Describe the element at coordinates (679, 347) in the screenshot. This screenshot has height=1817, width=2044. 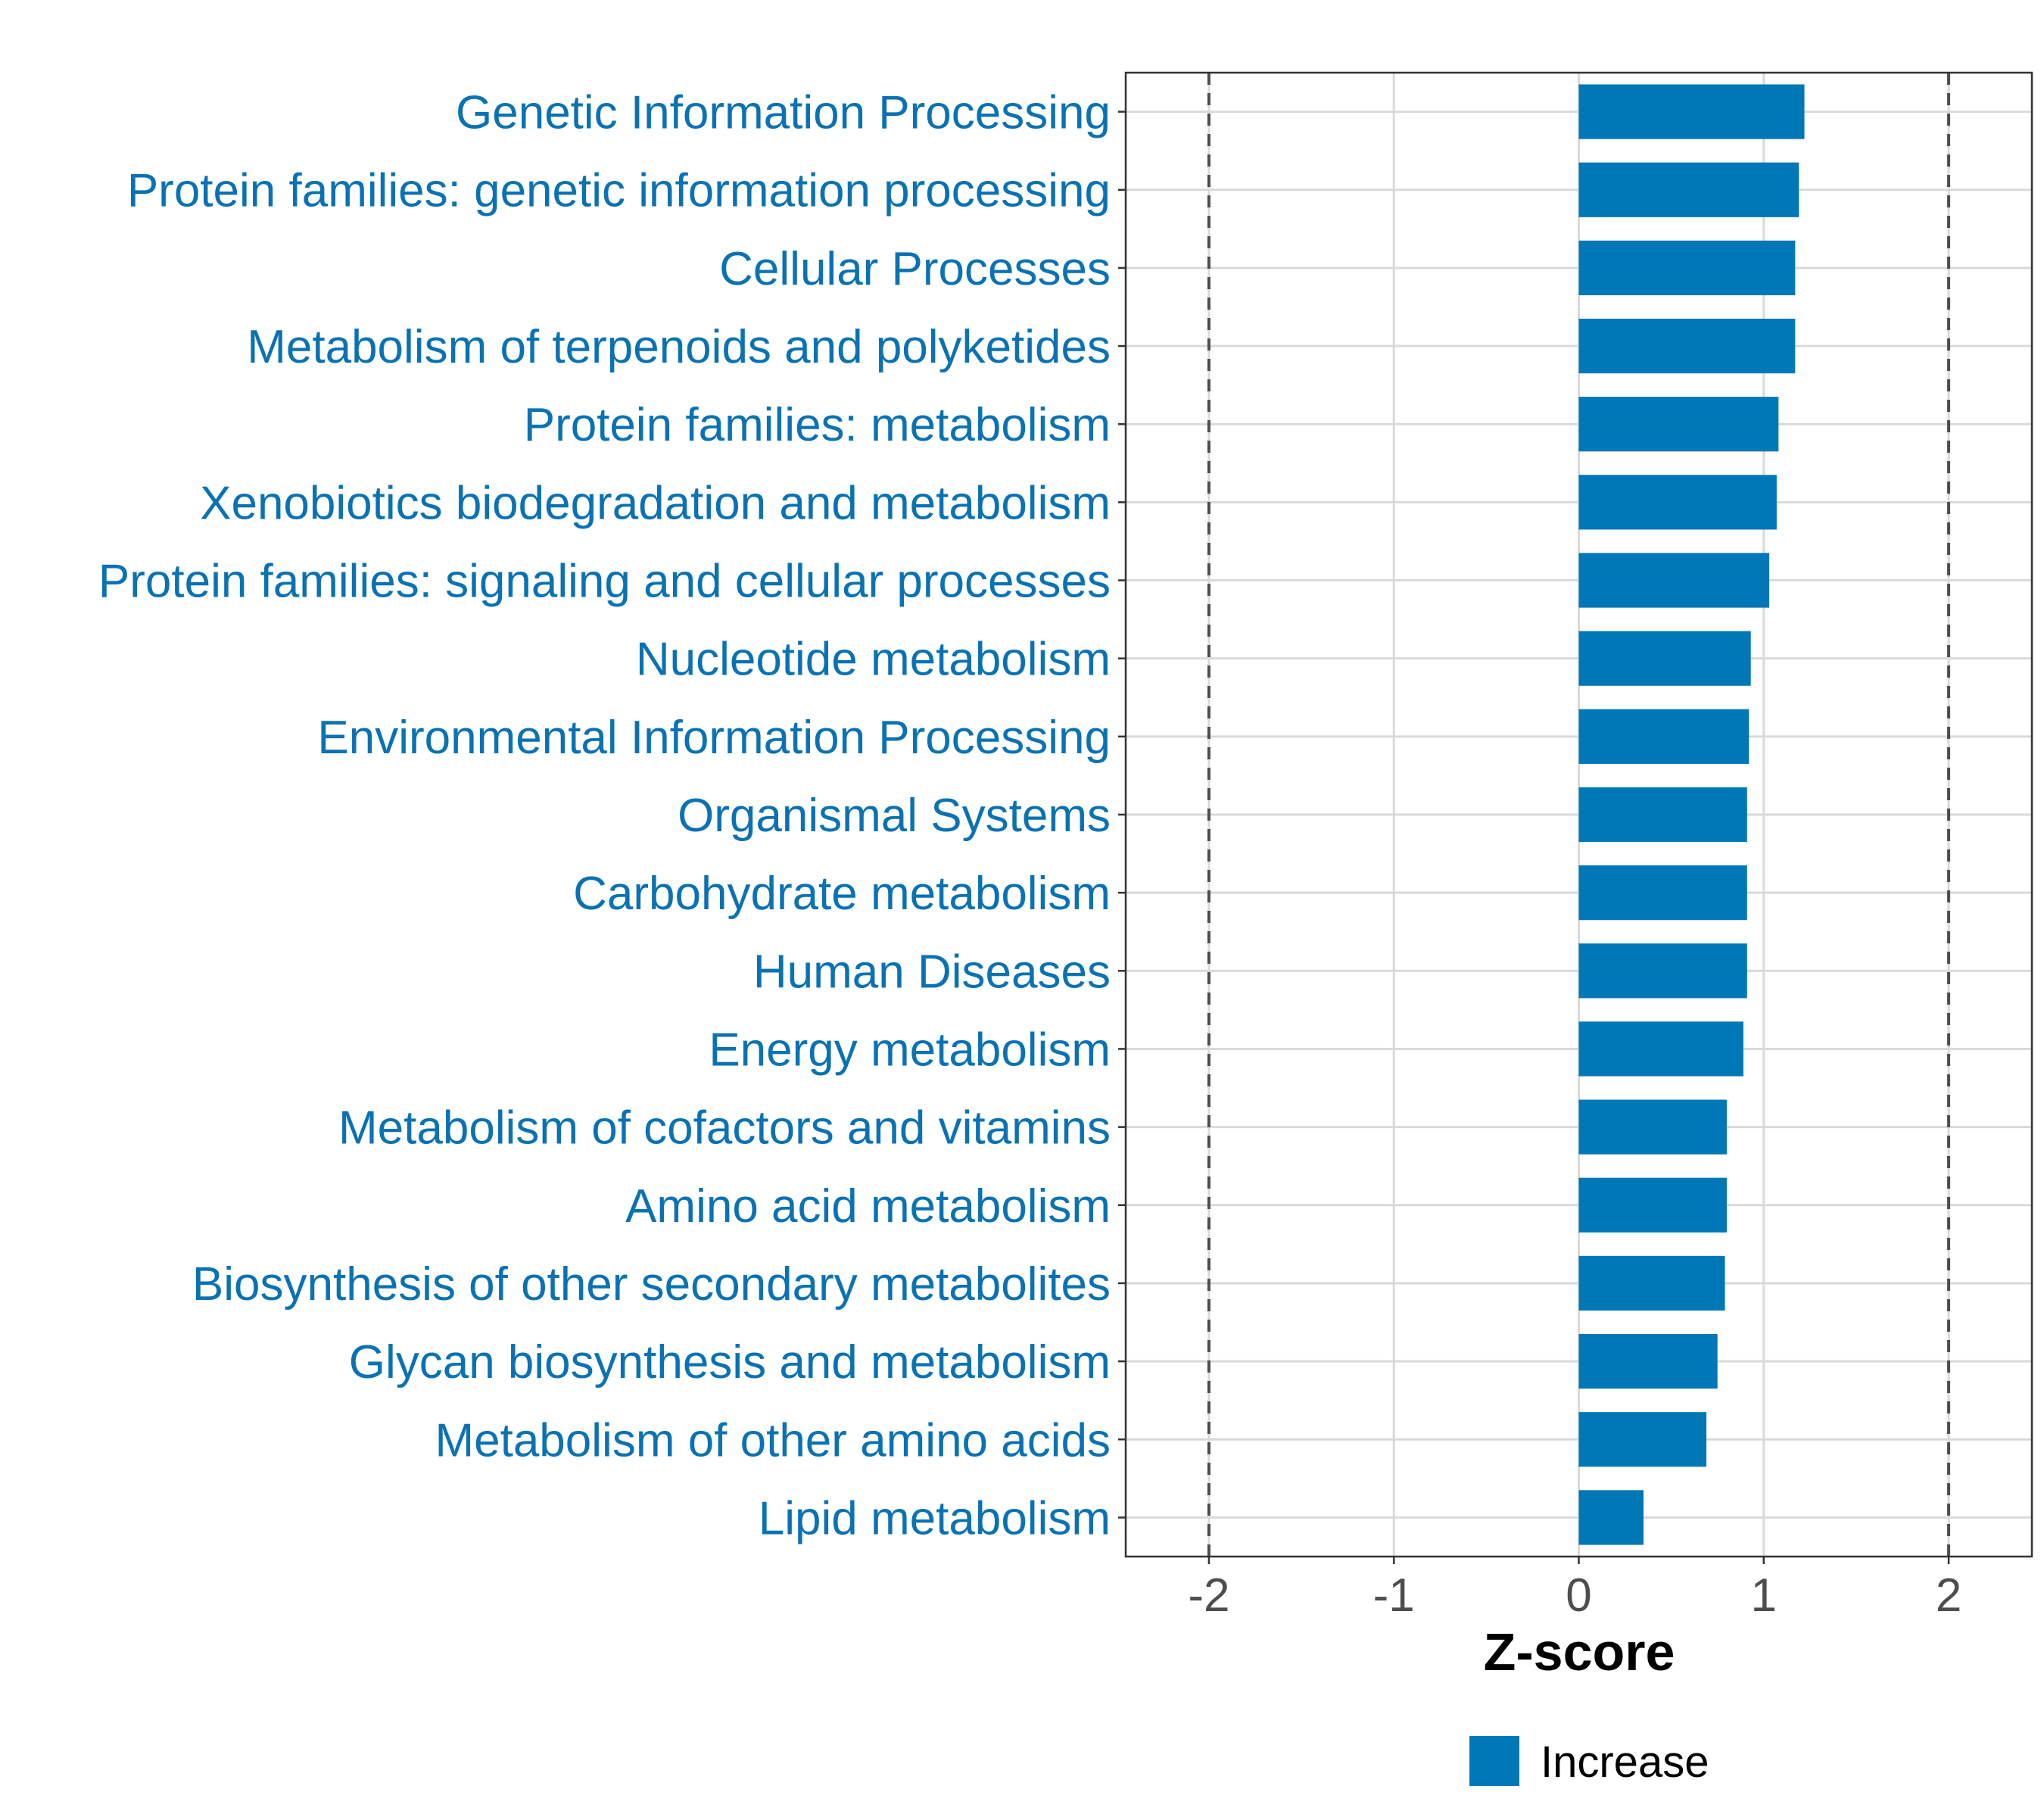
I see `category-label: Metabolism of terpenoids and polyketides` at that location.